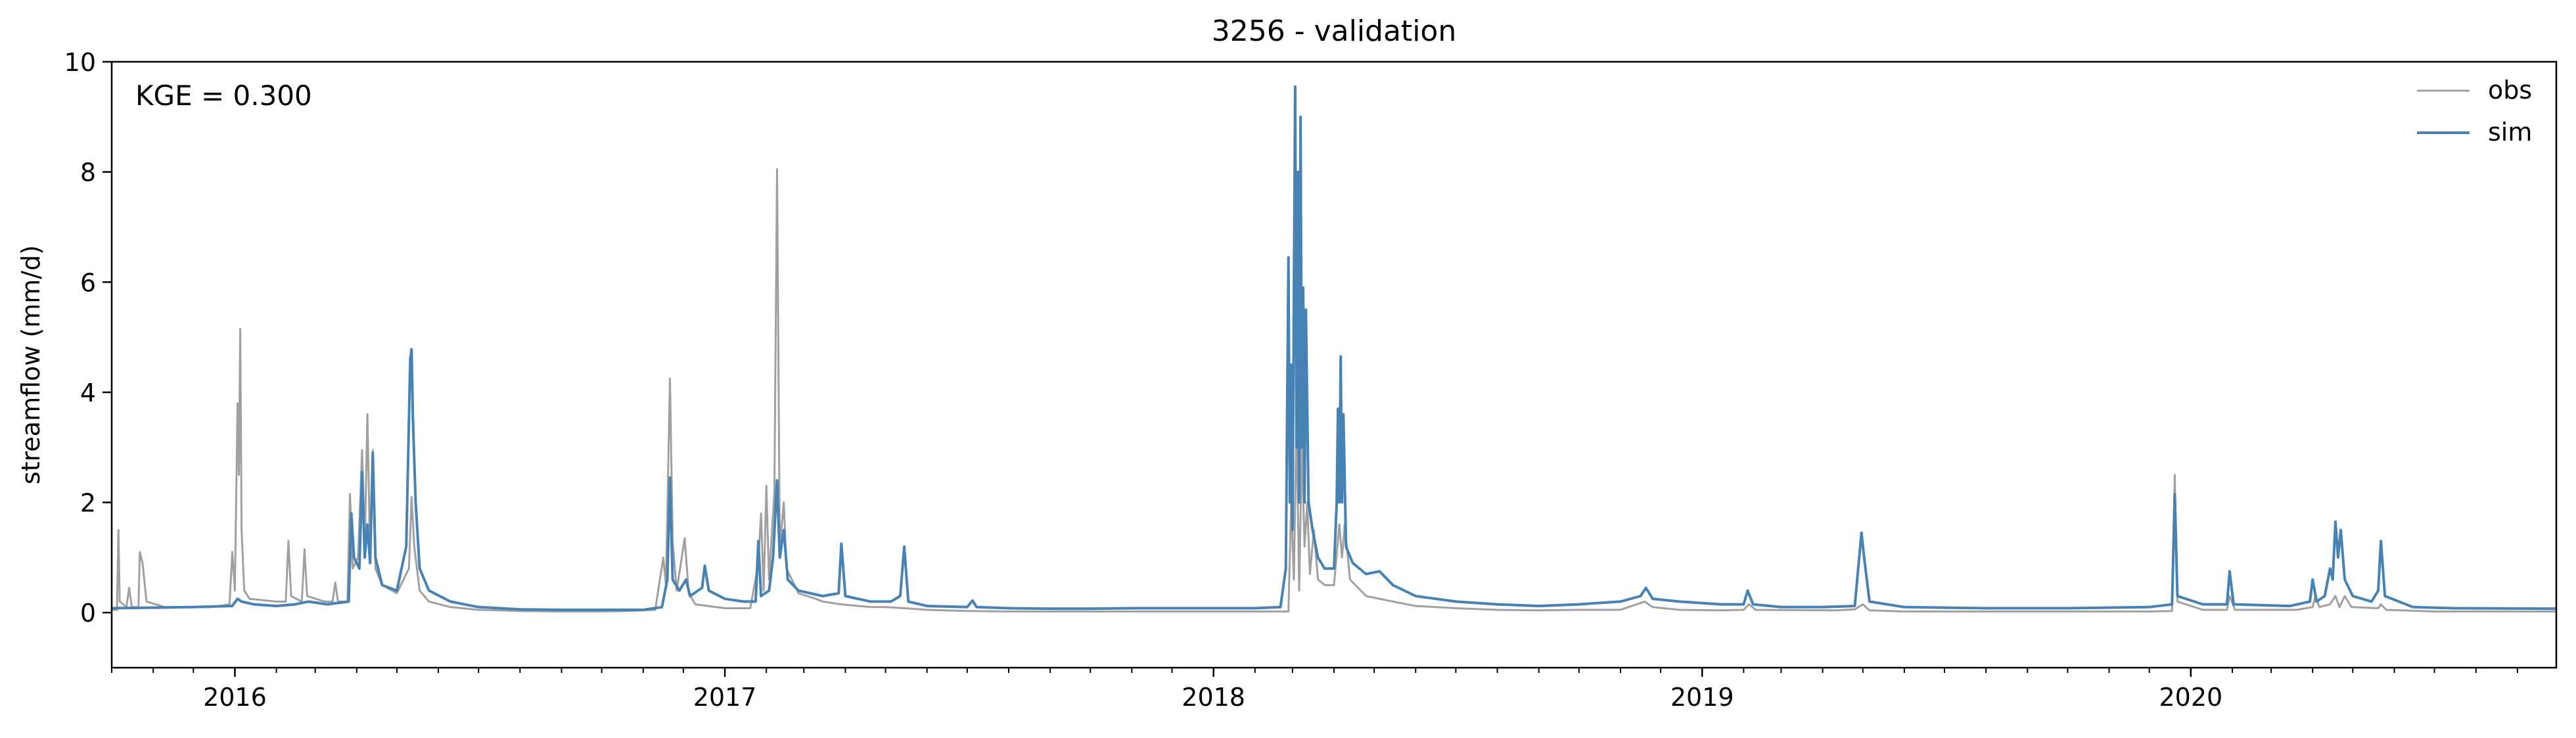  I want to click on x-axis: 2016 2017 2018 2019 2020, so click(1315, 690).